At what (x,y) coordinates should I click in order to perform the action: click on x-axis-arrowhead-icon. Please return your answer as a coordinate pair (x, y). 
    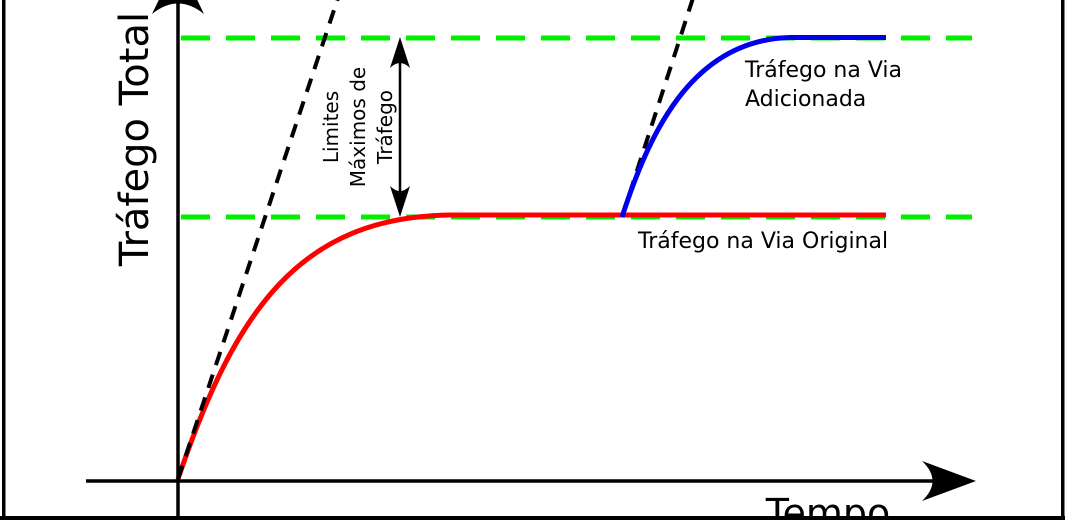
    Looking at the image, I should click on (949, 481).